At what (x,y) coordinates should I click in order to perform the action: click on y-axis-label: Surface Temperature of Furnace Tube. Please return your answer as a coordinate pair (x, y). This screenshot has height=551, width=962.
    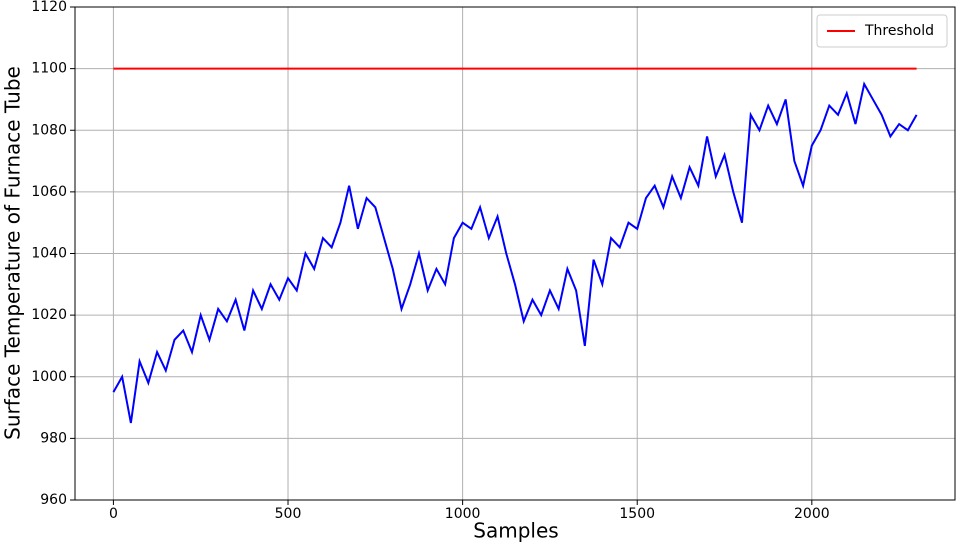
    Looking at the image, I should click on (13, 253).